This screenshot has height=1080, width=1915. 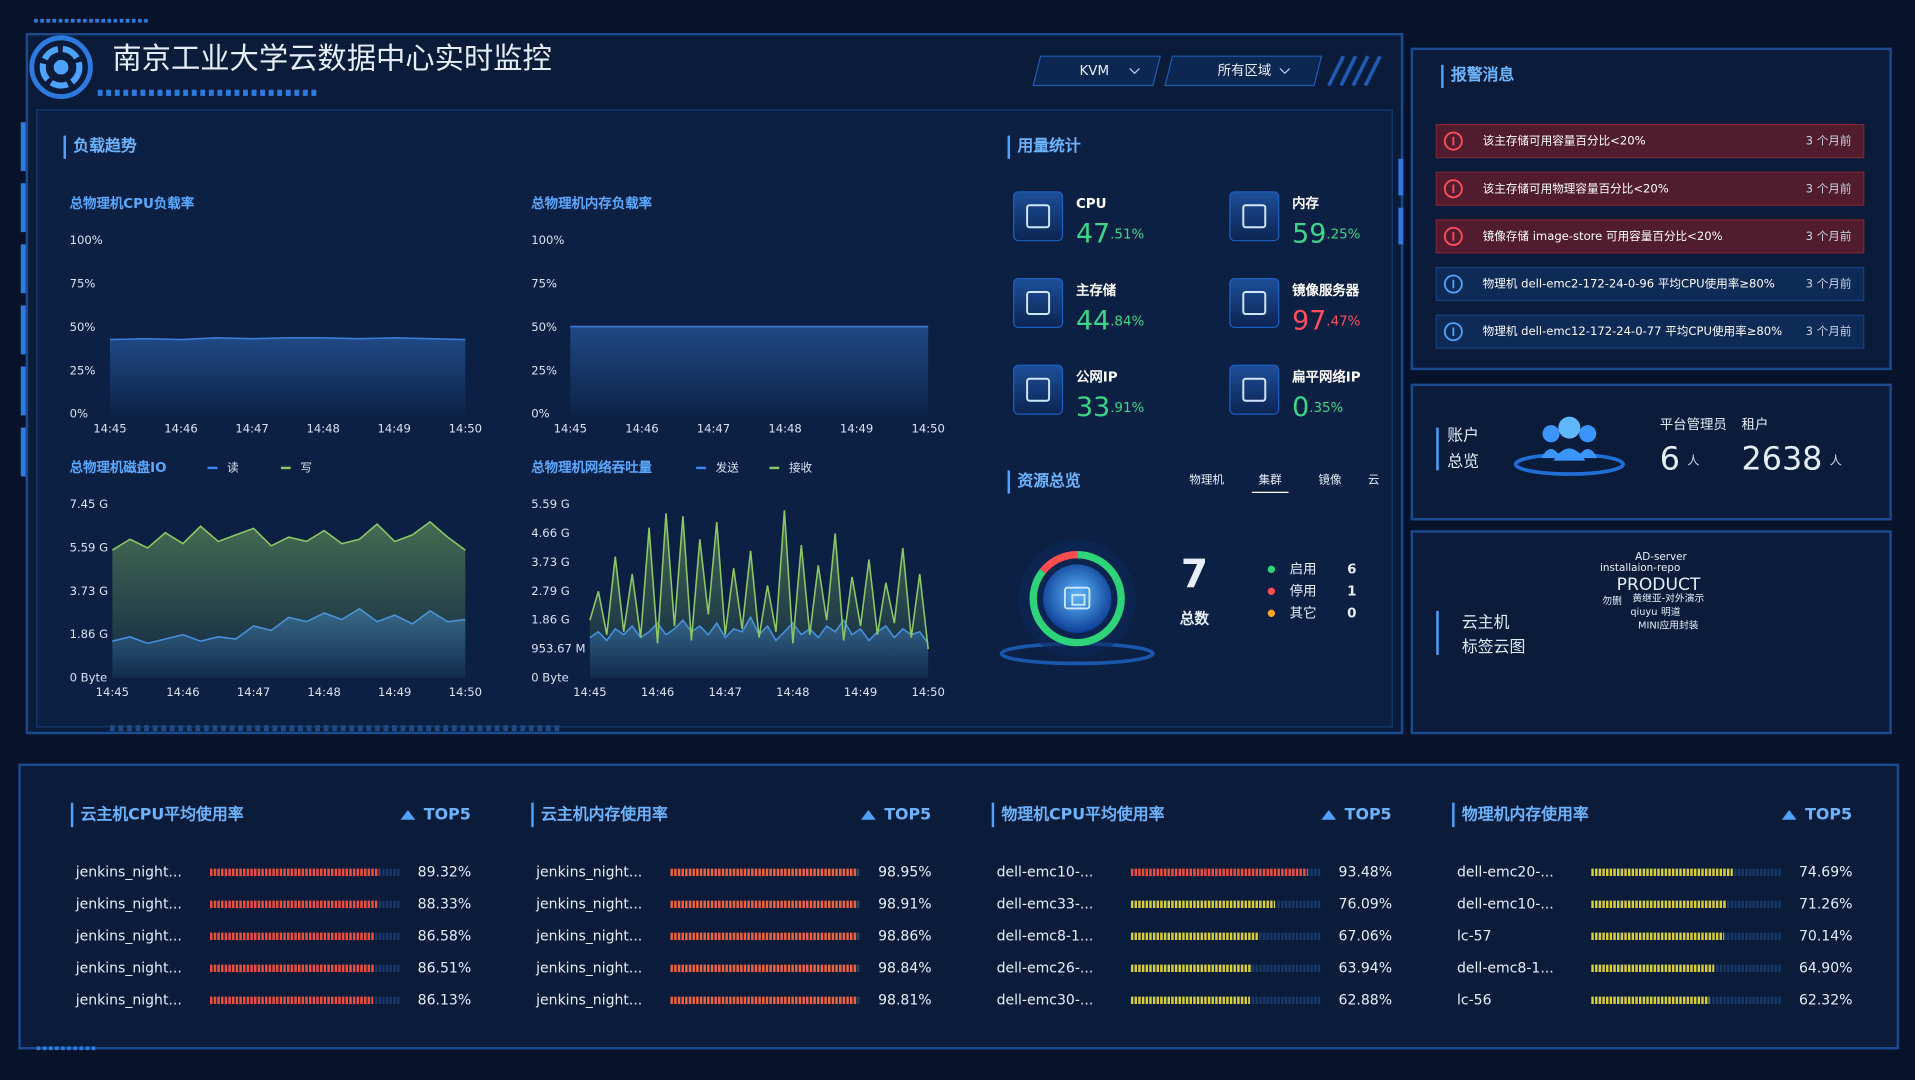 What do you see at coordinates (1097, 378) in the screenshot?
I see `usage-name: 公网IP` at bounding box center [1097, 378].